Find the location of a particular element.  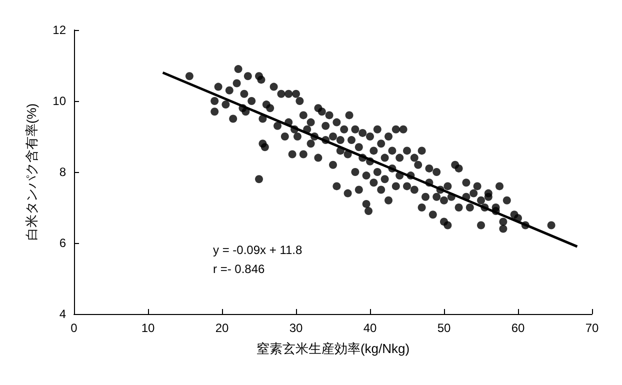

x-tick-label: 40 is located at coordinates (370, 328).